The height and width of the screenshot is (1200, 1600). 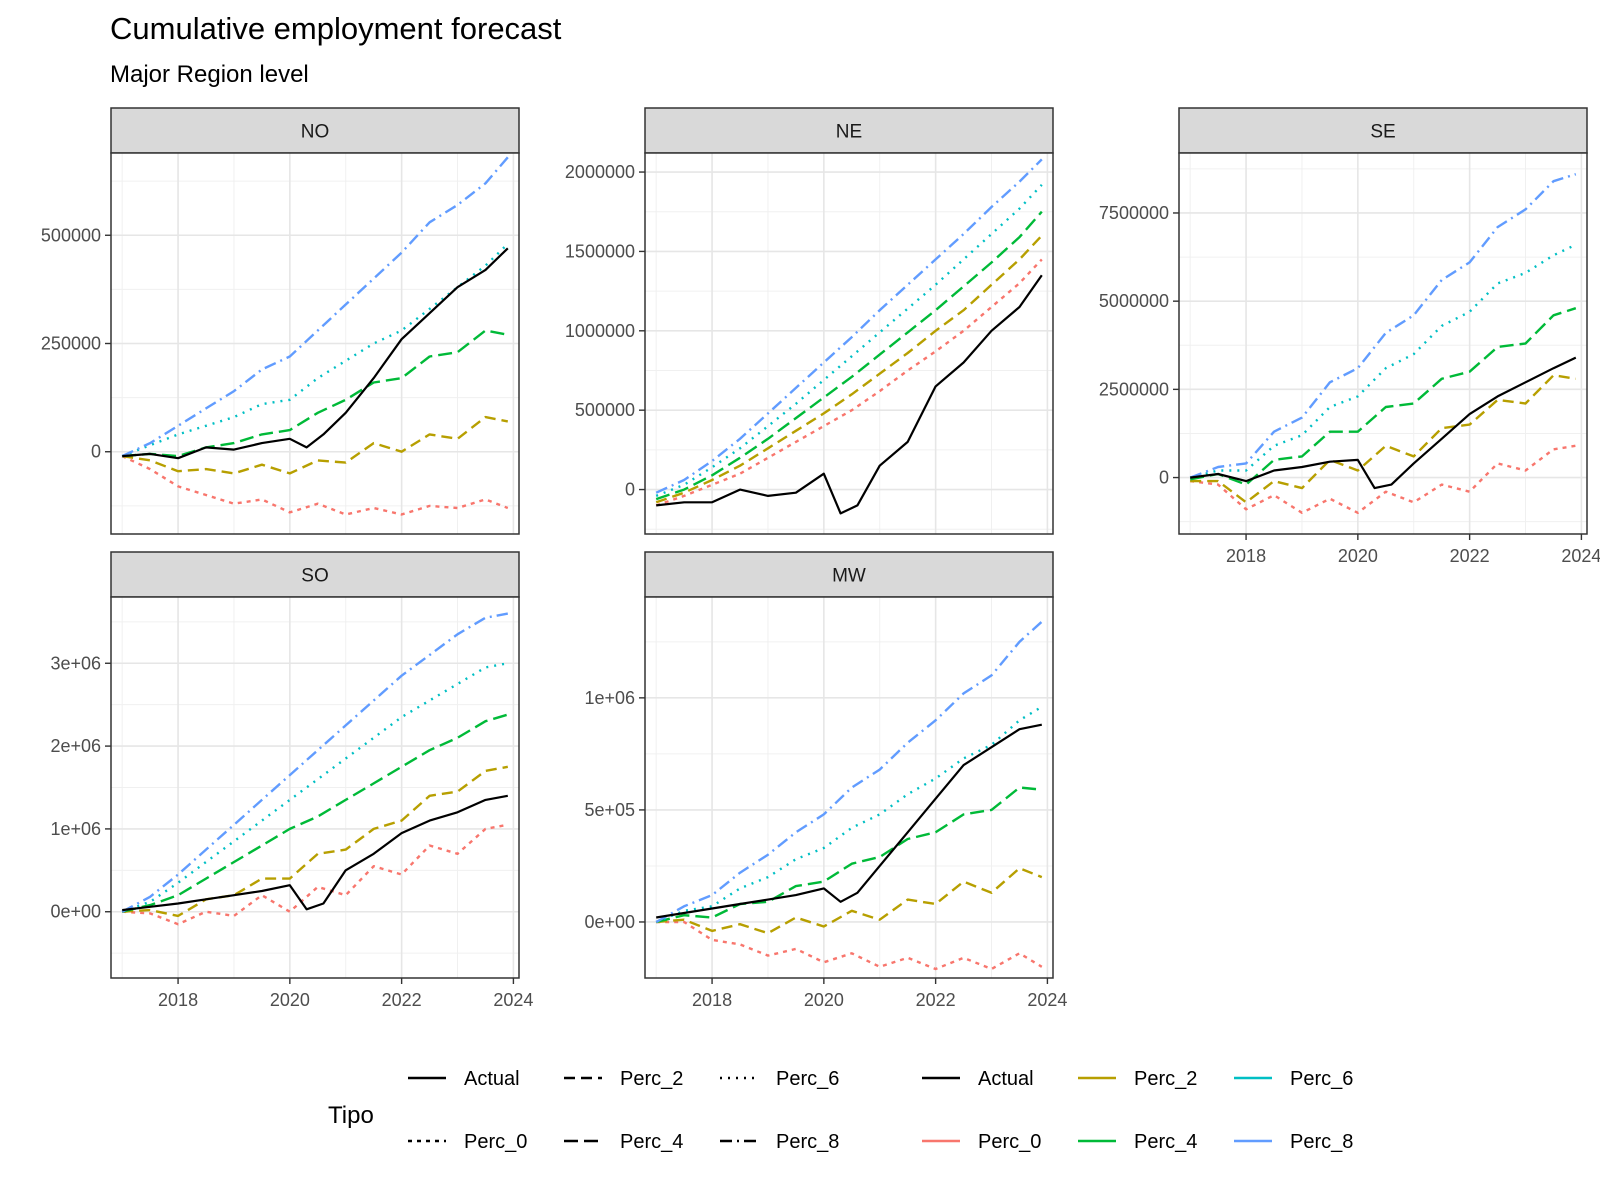 I want to click on strip-se, so click(x=1383, y=130).